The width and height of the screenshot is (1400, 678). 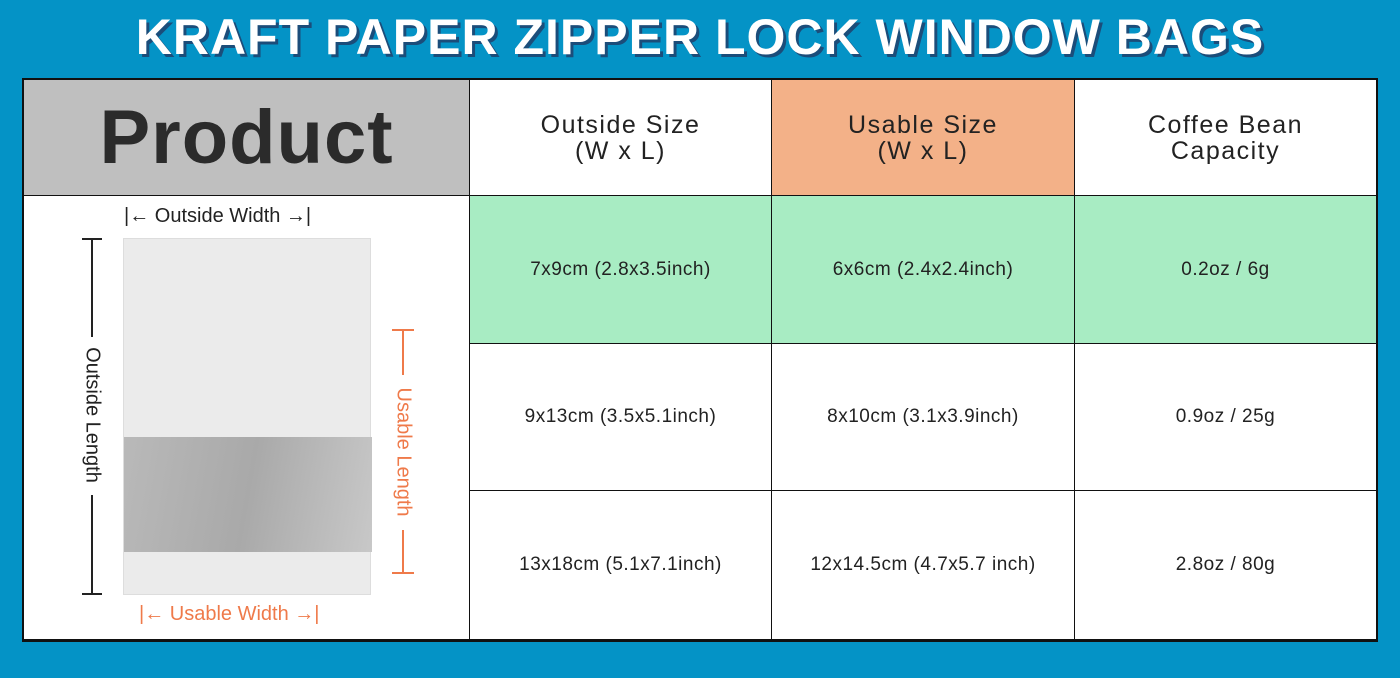 What do you see at coordinates (92, 288) in the screenshot?
I see `outside-length-arrow-top` at bounding box center [92, 288].